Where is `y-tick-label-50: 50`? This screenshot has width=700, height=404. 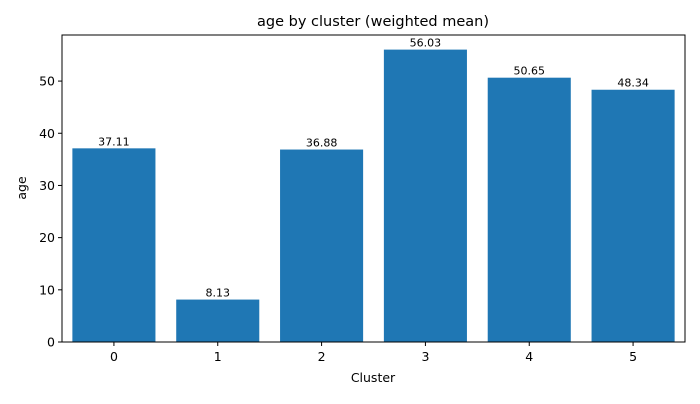 y-tick-label-50: 50 is located at coordinates (47, 81).